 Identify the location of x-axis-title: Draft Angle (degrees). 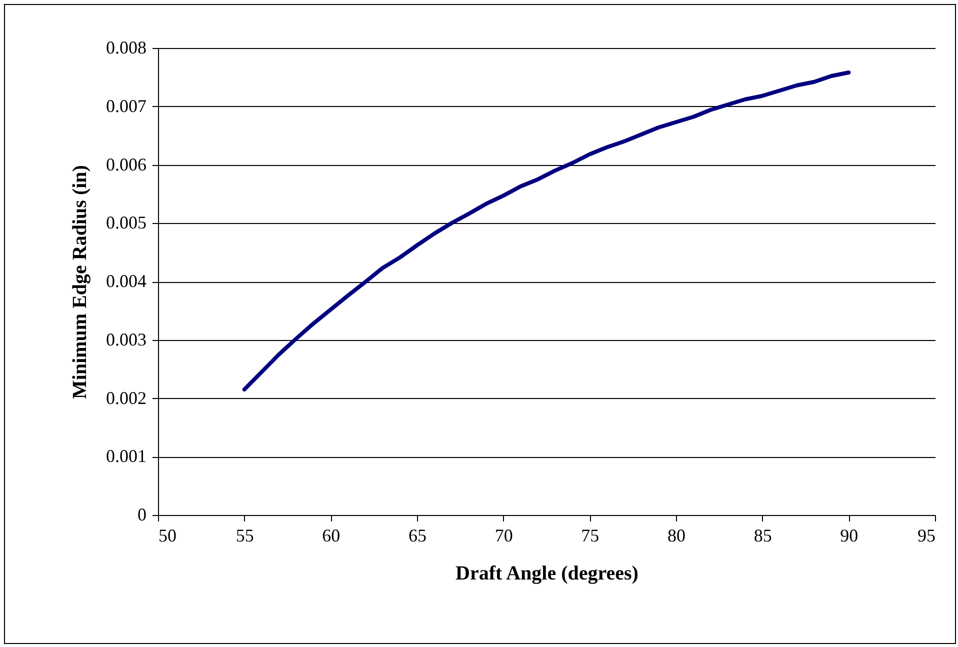
(547, 573).